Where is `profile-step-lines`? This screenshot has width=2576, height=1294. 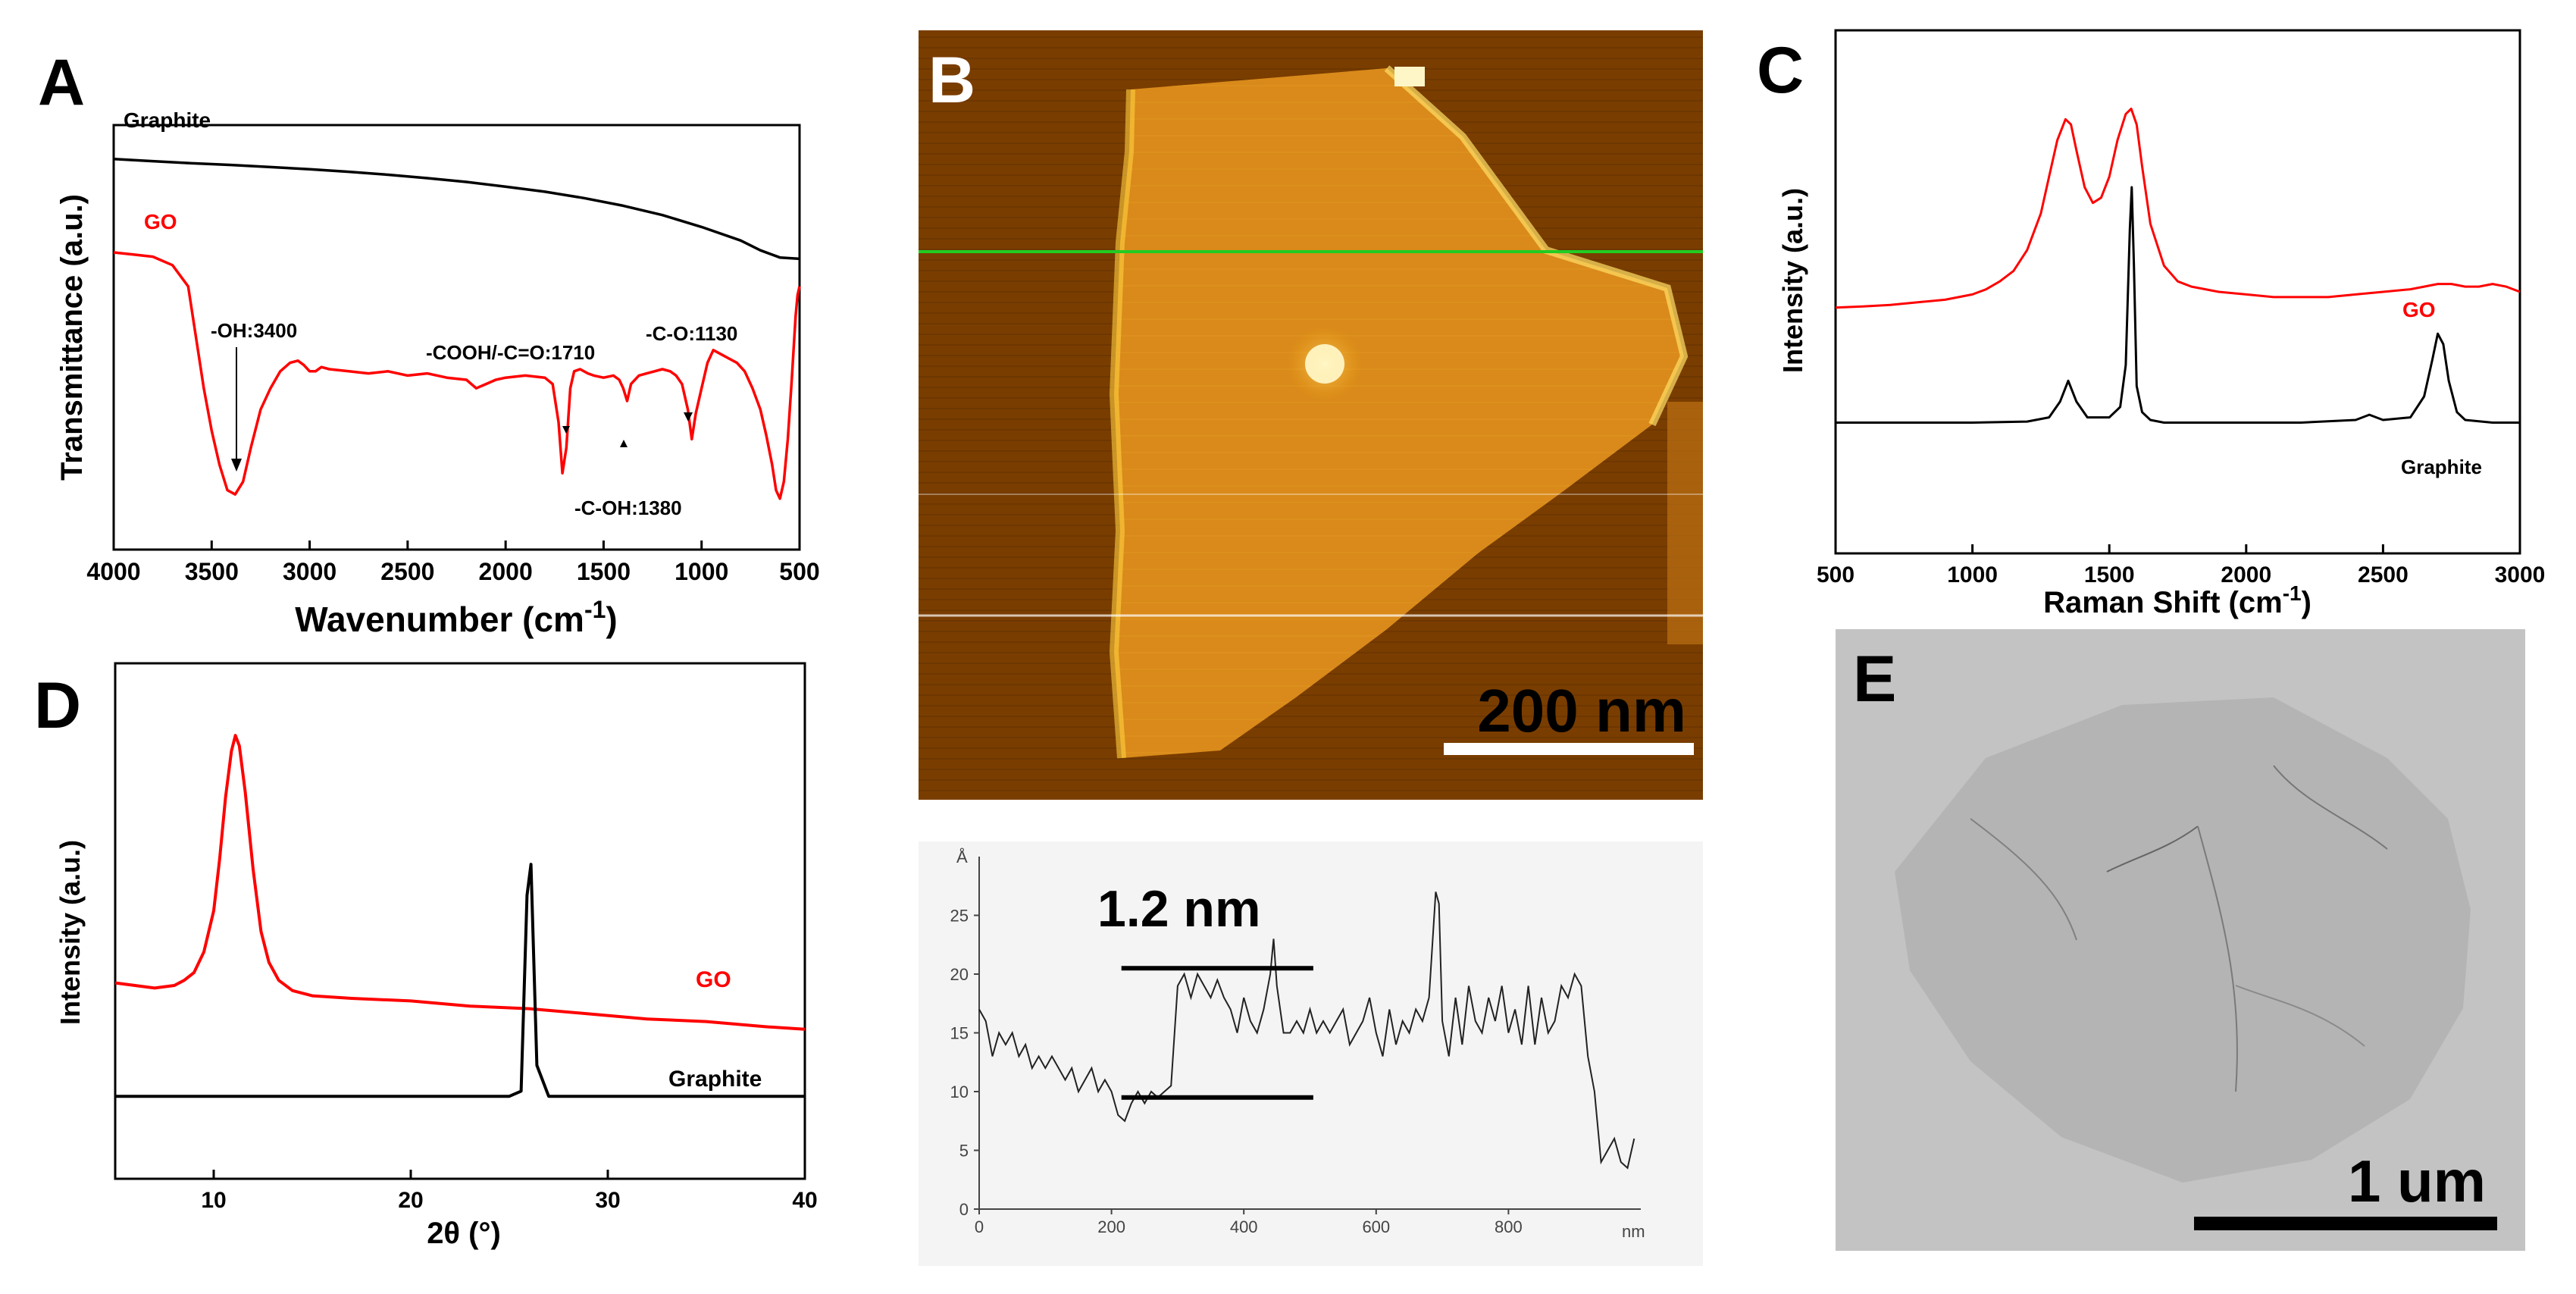 profile-step-lines is located at coordinates (1217, 1033).